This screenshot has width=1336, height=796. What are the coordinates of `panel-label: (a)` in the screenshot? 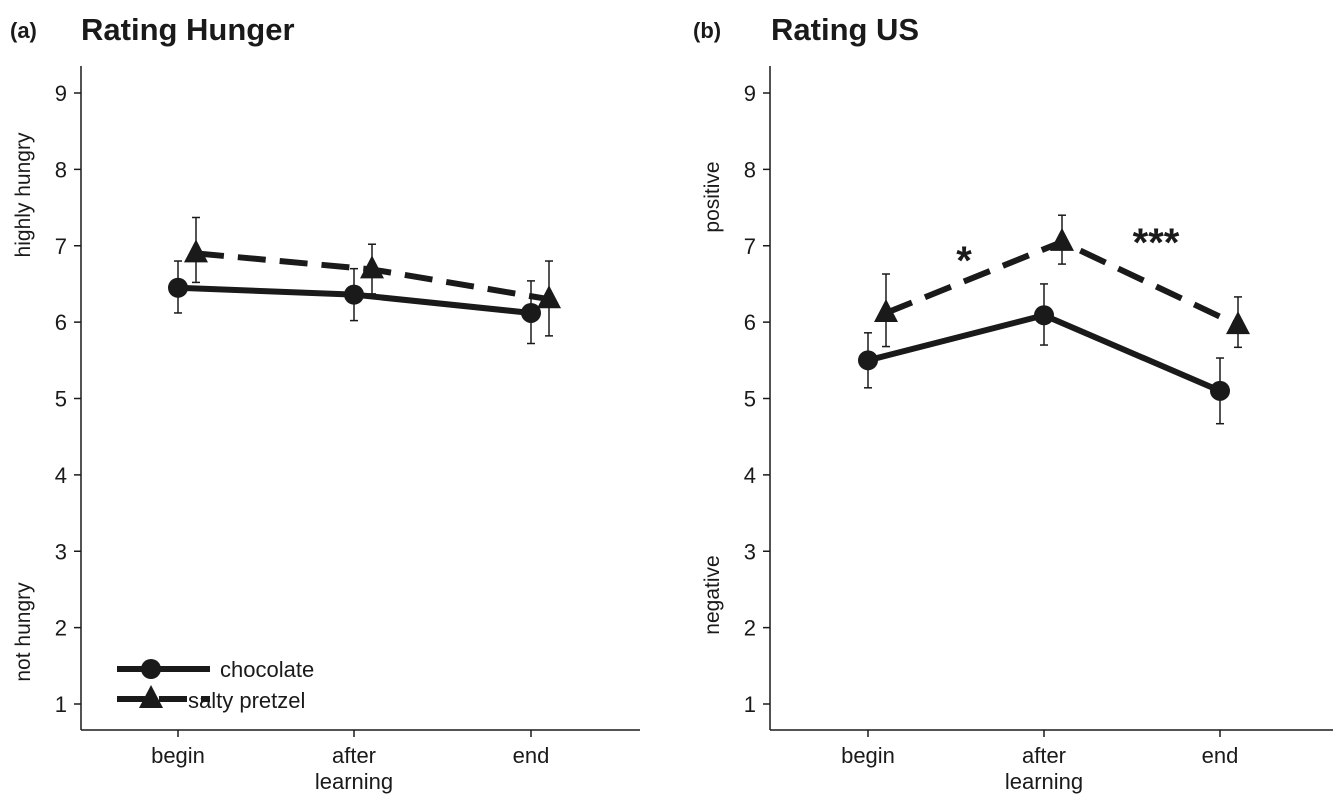 It's located at (23, 30).